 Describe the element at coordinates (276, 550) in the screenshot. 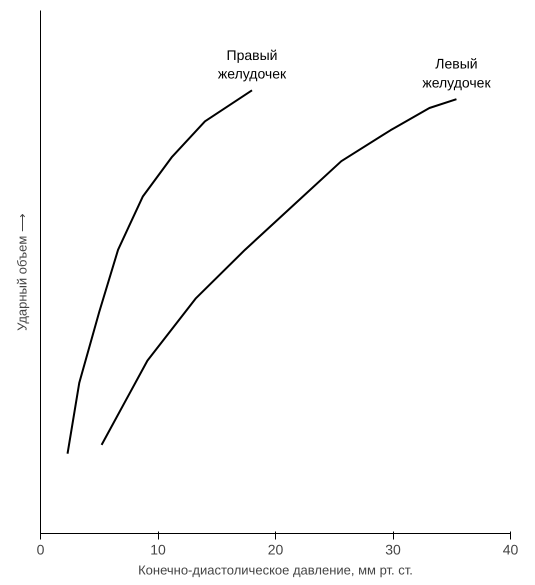

I see `x-tick-label: 20` at that location.